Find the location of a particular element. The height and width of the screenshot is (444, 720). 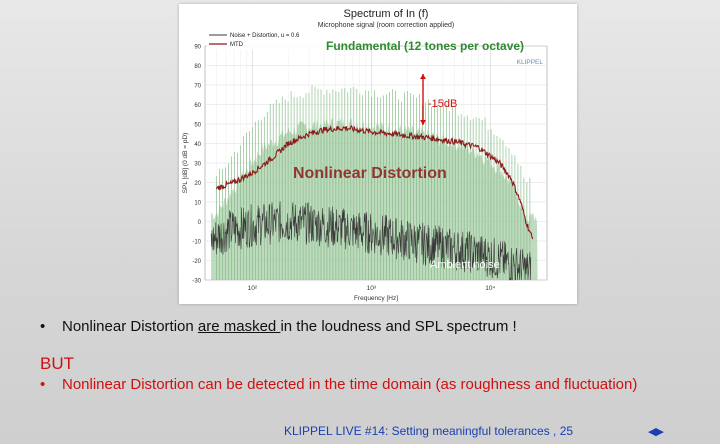

annotation-fundamental: Fundamental (12 tones per octave) is located at coordinates (425, 46).